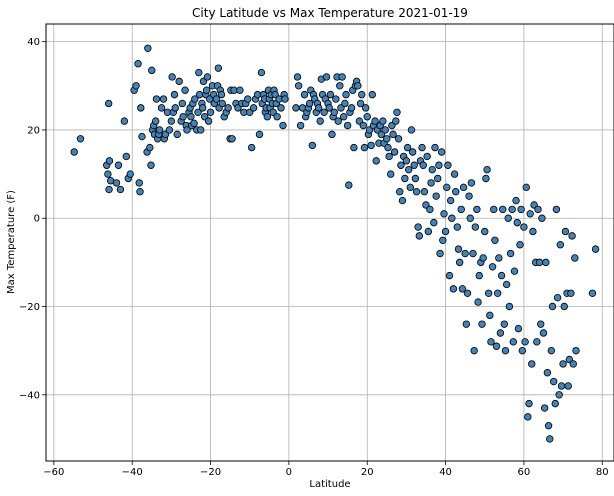 The height and width of the screenshot is (496, 614). I want to click on x-tick-label: 40, so click(445, 472).